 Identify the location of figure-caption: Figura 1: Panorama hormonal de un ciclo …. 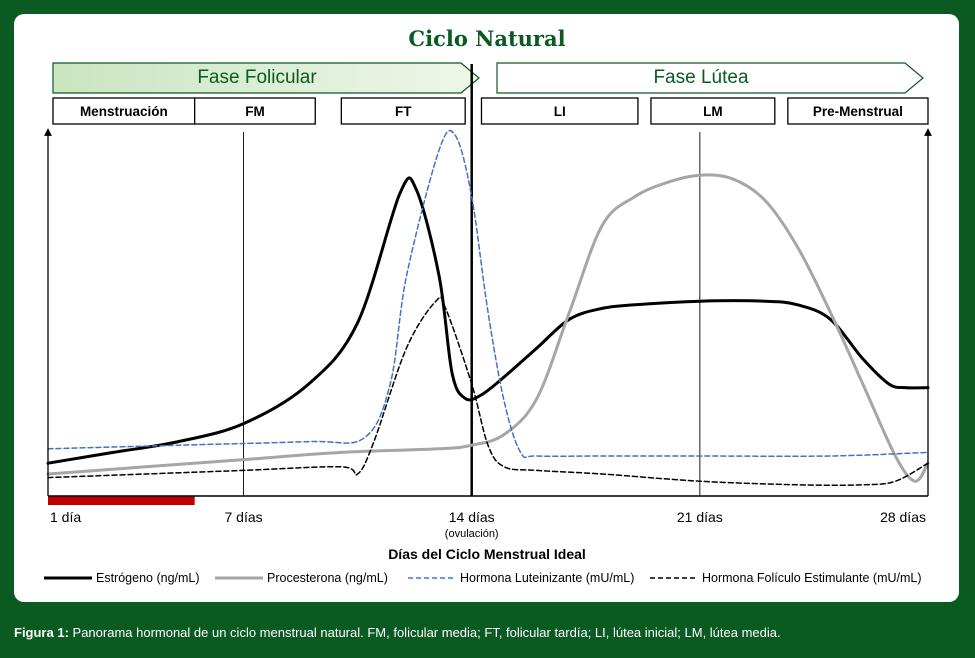
(397, 632).